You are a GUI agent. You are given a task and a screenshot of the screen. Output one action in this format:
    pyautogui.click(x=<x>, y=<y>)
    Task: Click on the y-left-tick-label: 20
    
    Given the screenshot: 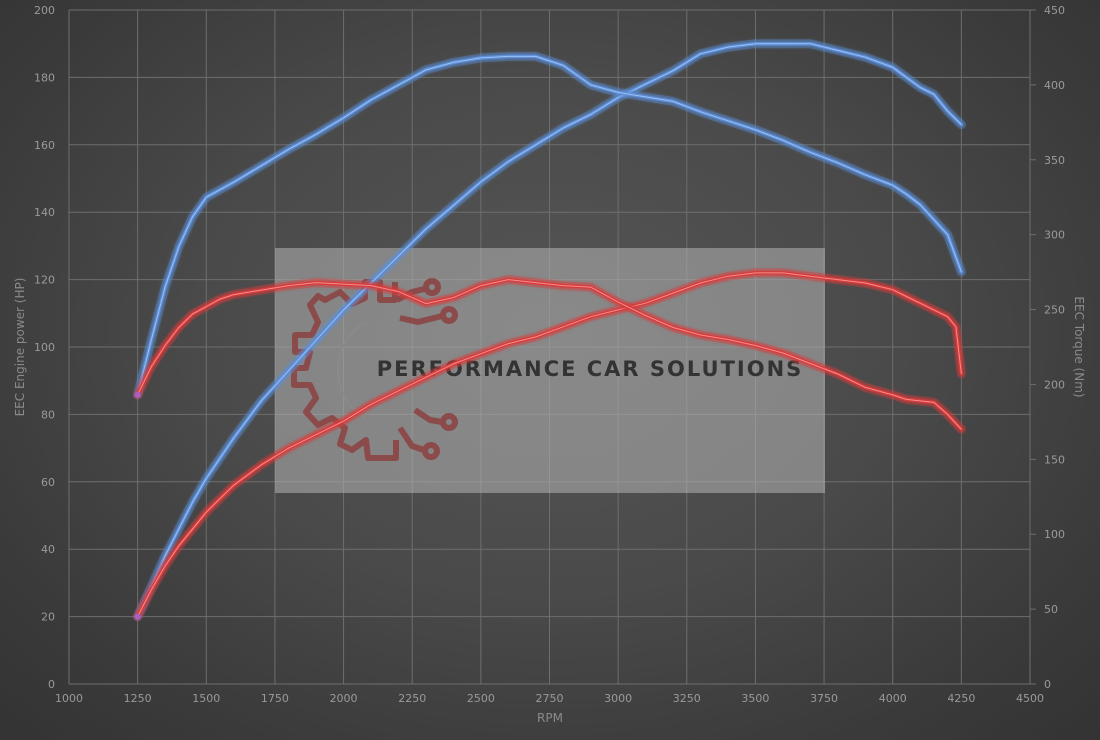 What is the action you would take?
    pyautogui.click(x=48, y=617)
    